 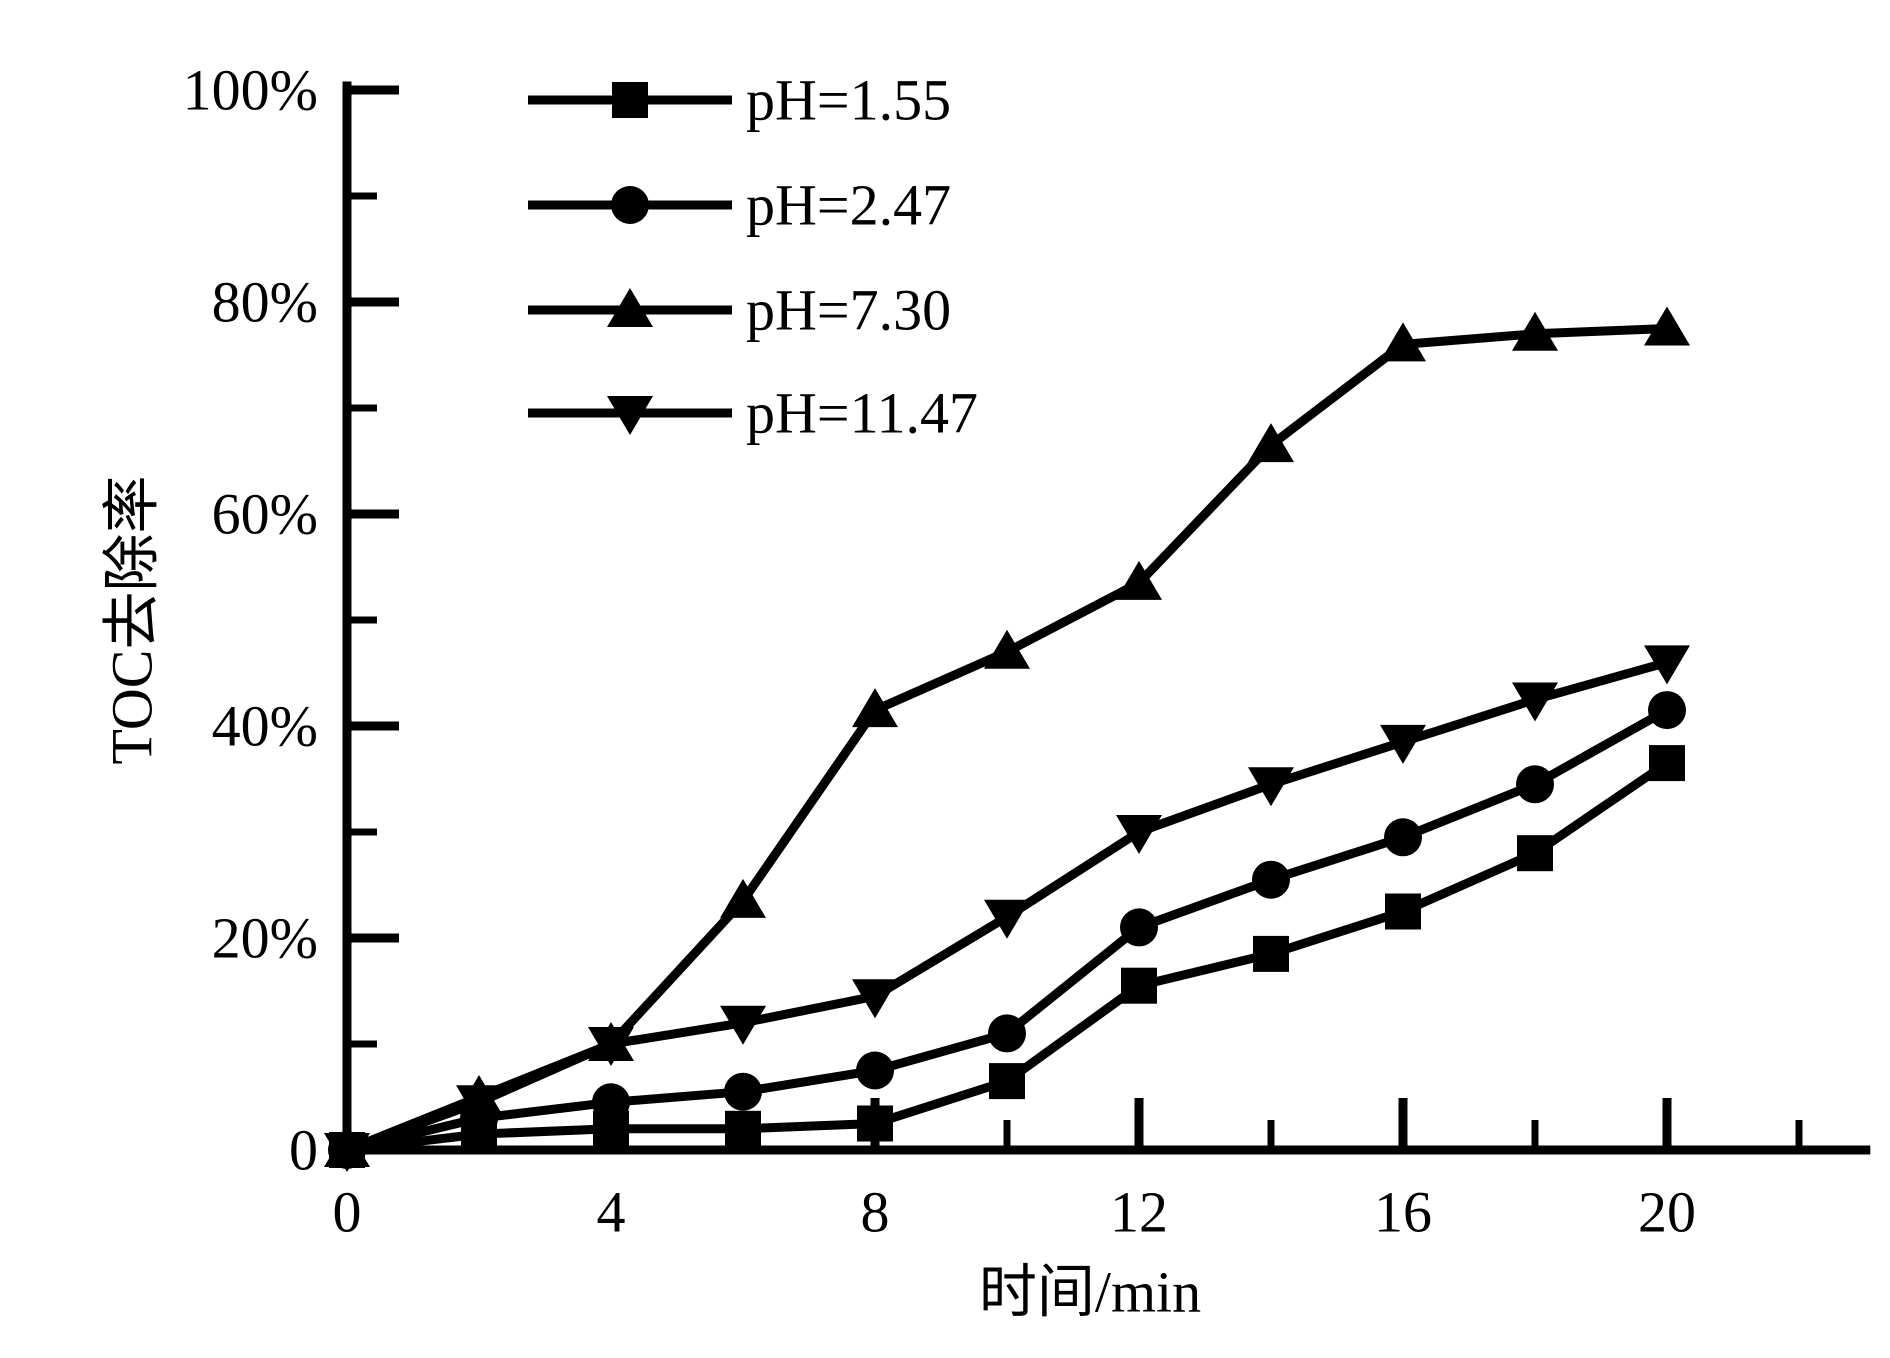 What do you see at coordinates (739, 310) in the screenshot?
I see `legend-entry-pH-7.30: pH=7.30` at bounding box center [739, 310].